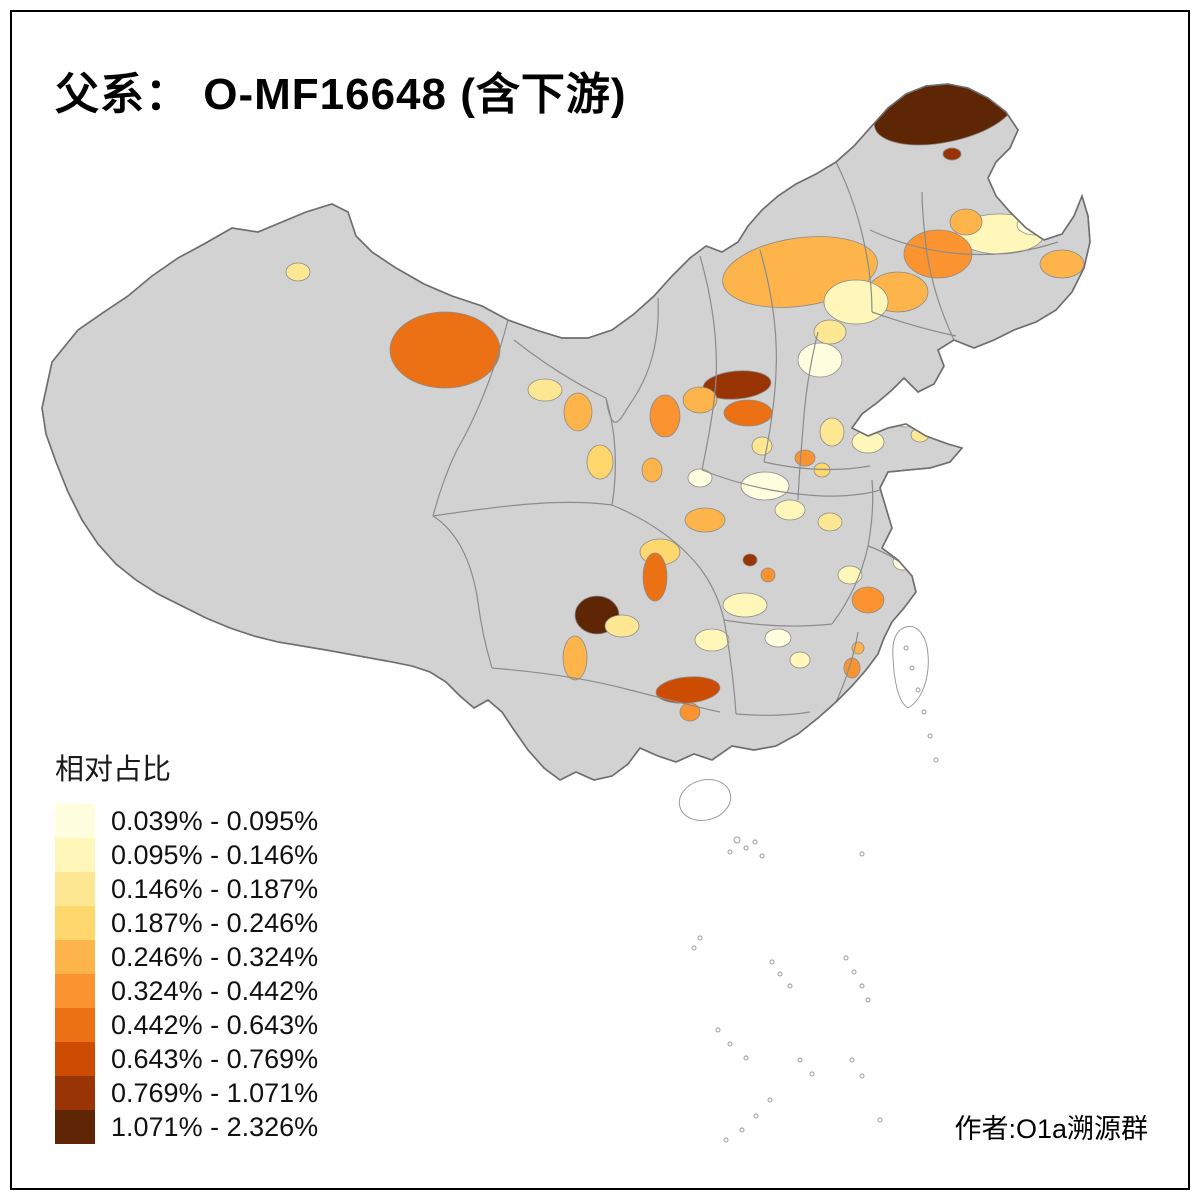 Image resolution: width=1200 pixels, height=1200 pixels. I want to click on south-china-sea-islets, so click(815, 894).